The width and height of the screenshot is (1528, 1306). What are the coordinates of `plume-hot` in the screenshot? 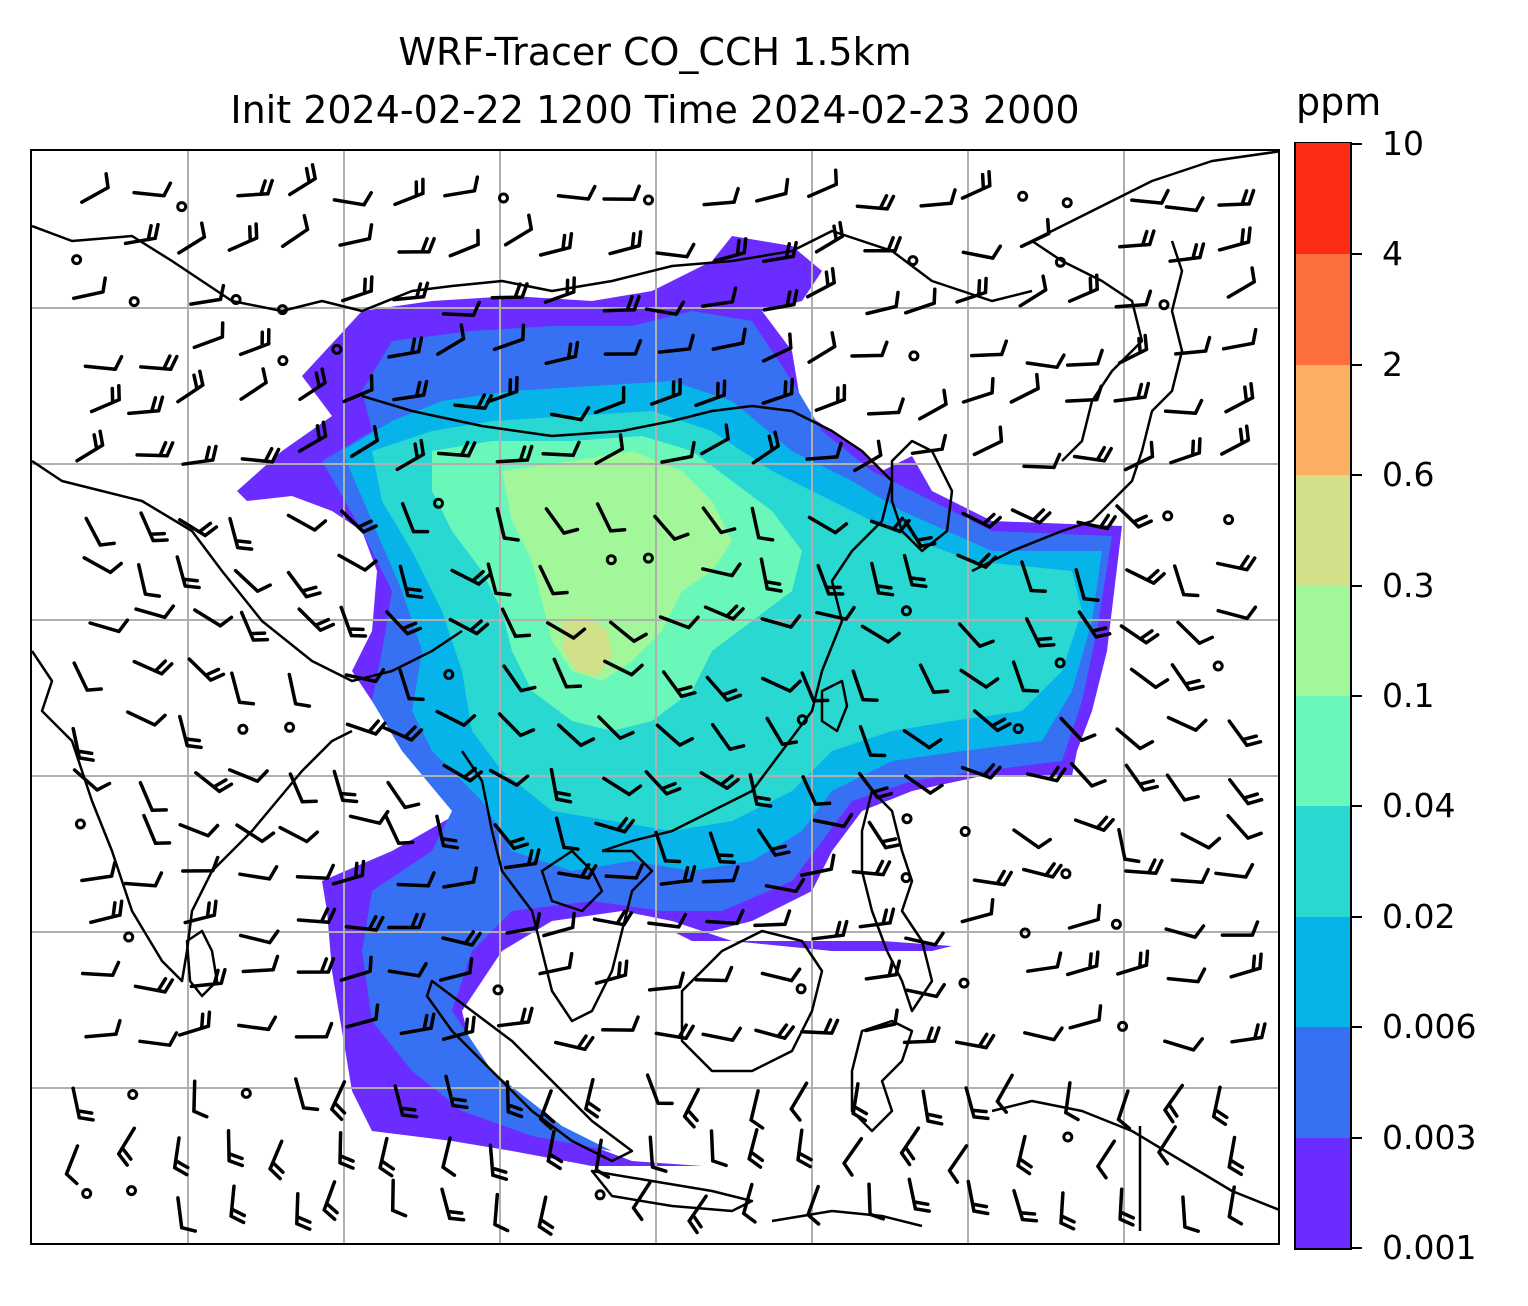 It's located at (587, 646).